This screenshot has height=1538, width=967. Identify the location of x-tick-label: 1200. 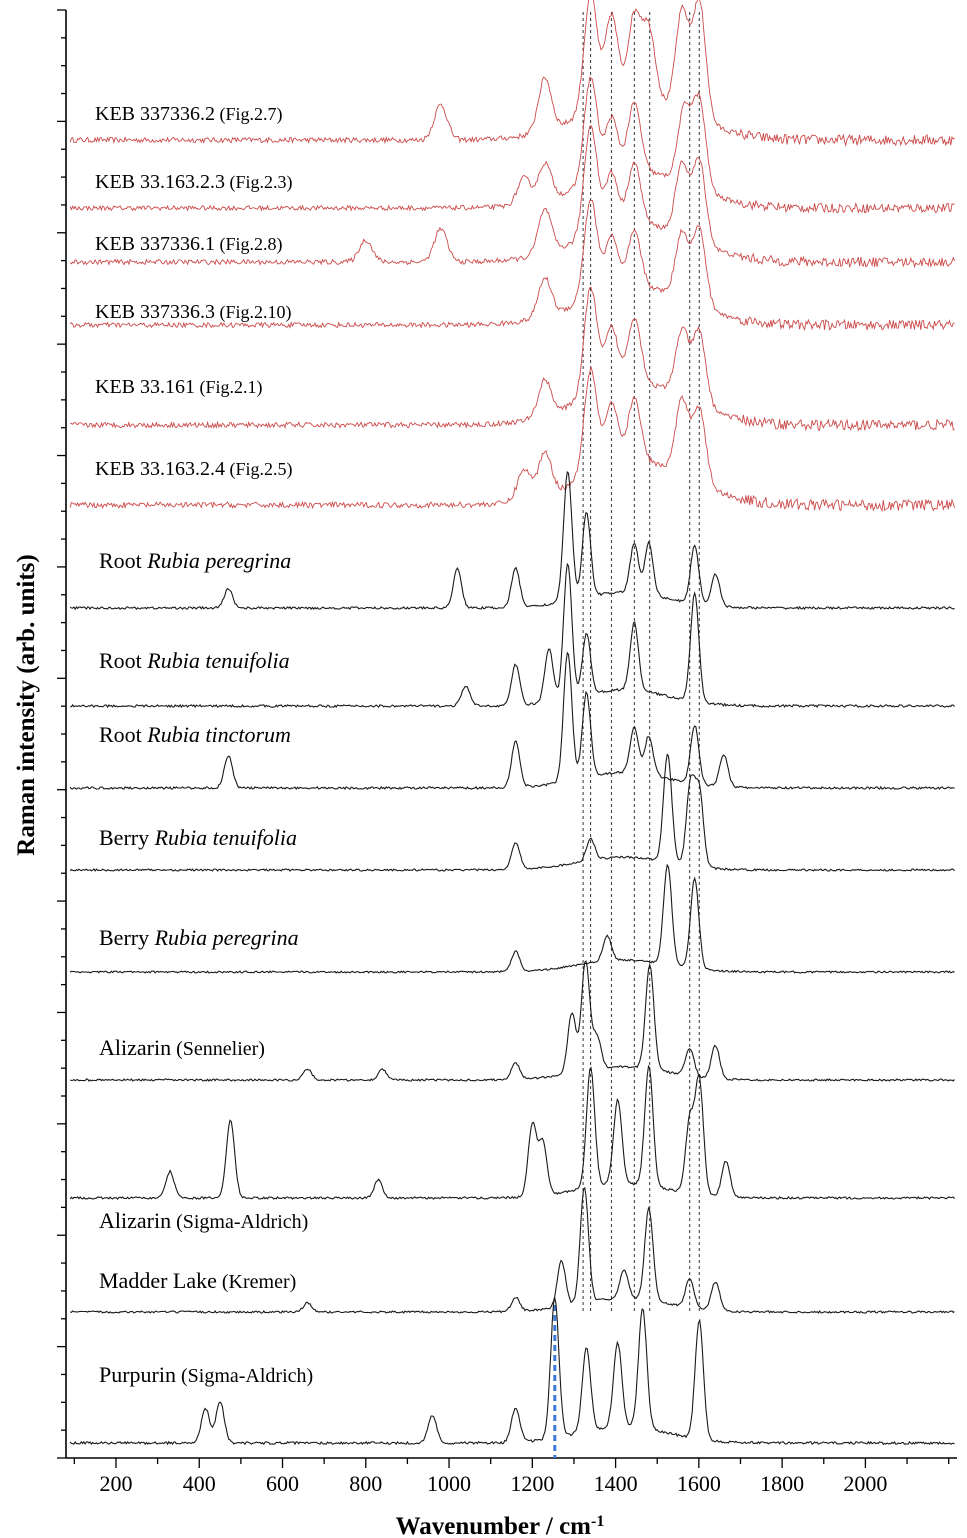
(532, 1483).